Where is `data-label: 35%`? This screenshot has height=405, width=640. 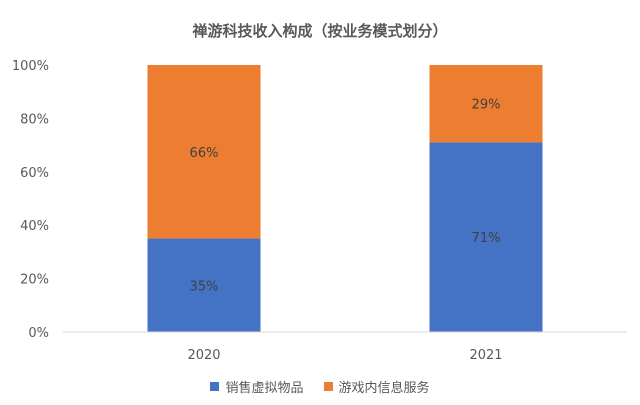 data-label: 35% is located at coordinates (204, 286).